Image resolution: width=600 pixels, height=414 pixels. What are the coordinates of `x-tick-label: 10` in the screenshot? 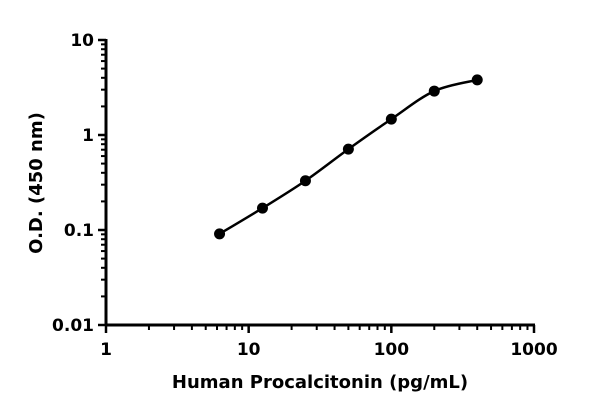 It's located at (249, 350).